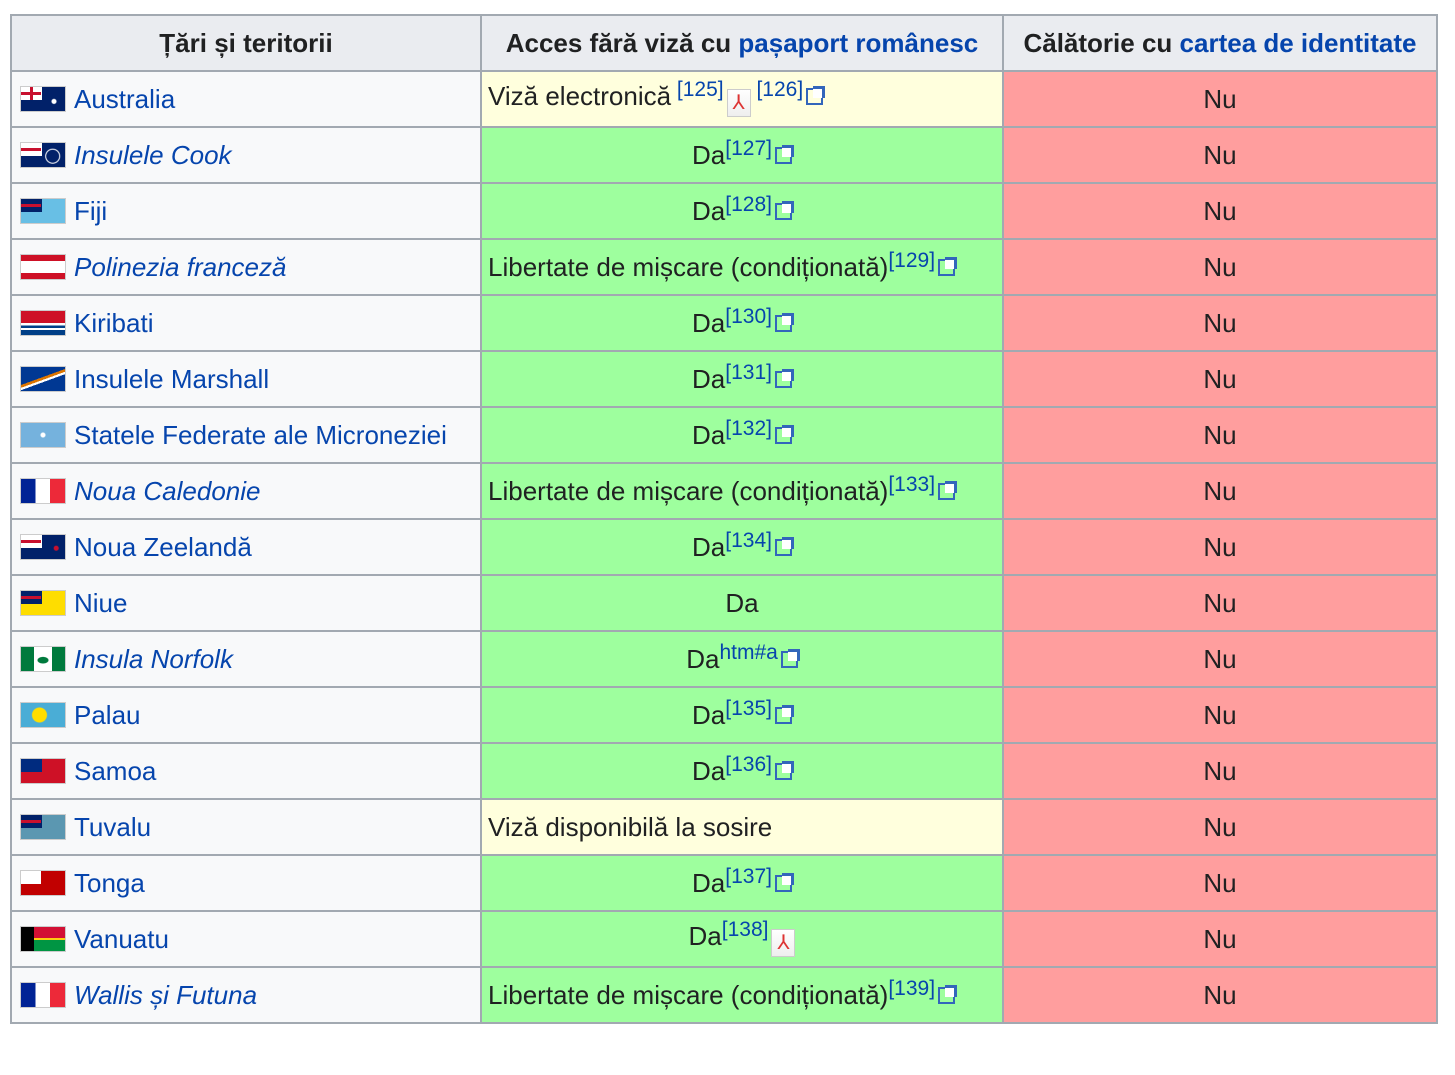  I want to click on reference-link: [136], so click(748, 769).